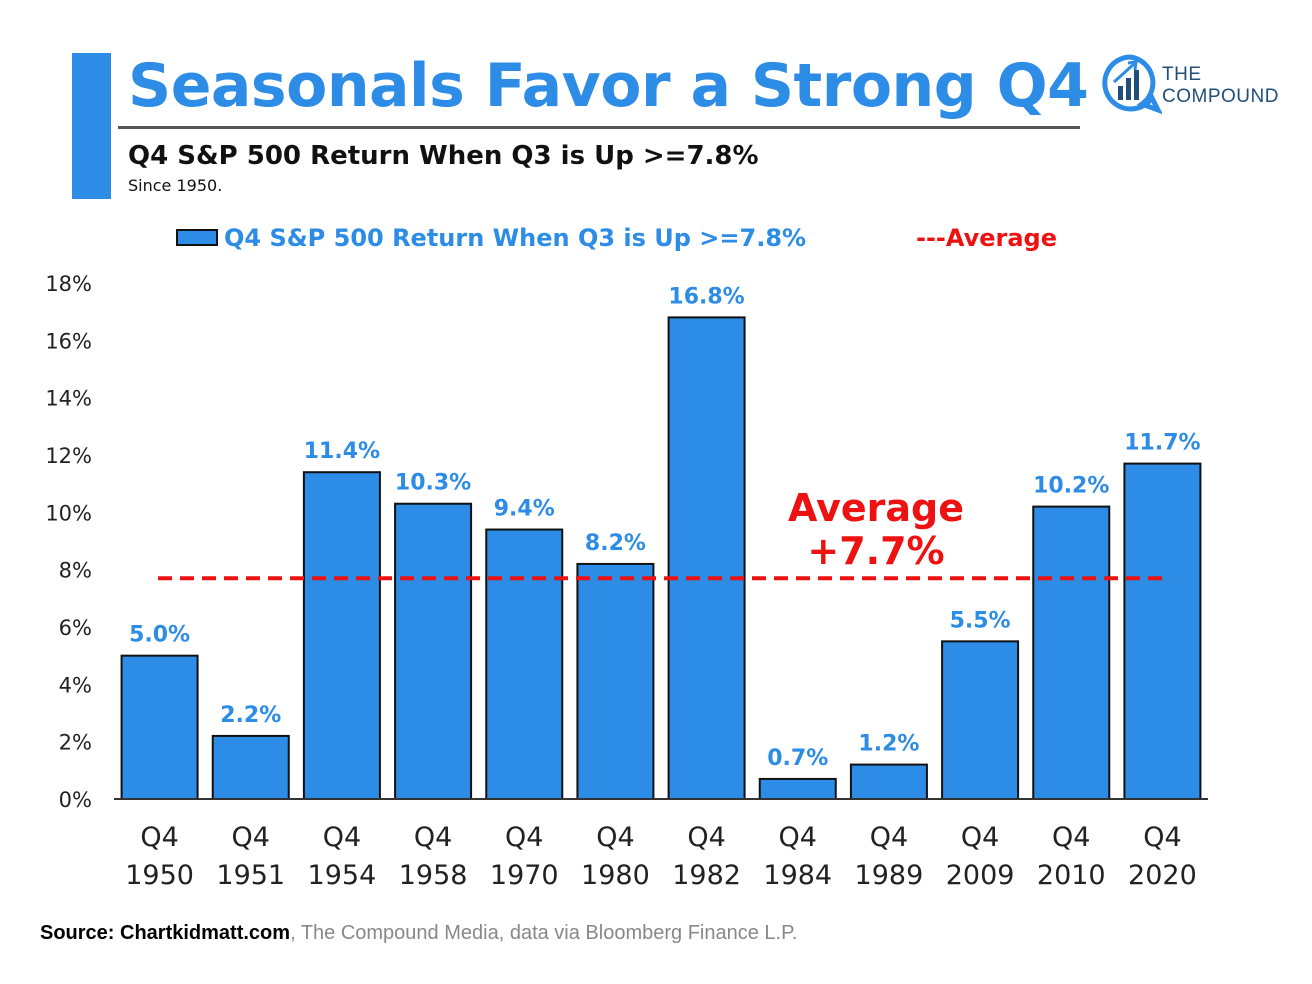  Describe the element at coordinates (75, 685) in the screenshot. I see `y-tick-label: 4%` at that location.